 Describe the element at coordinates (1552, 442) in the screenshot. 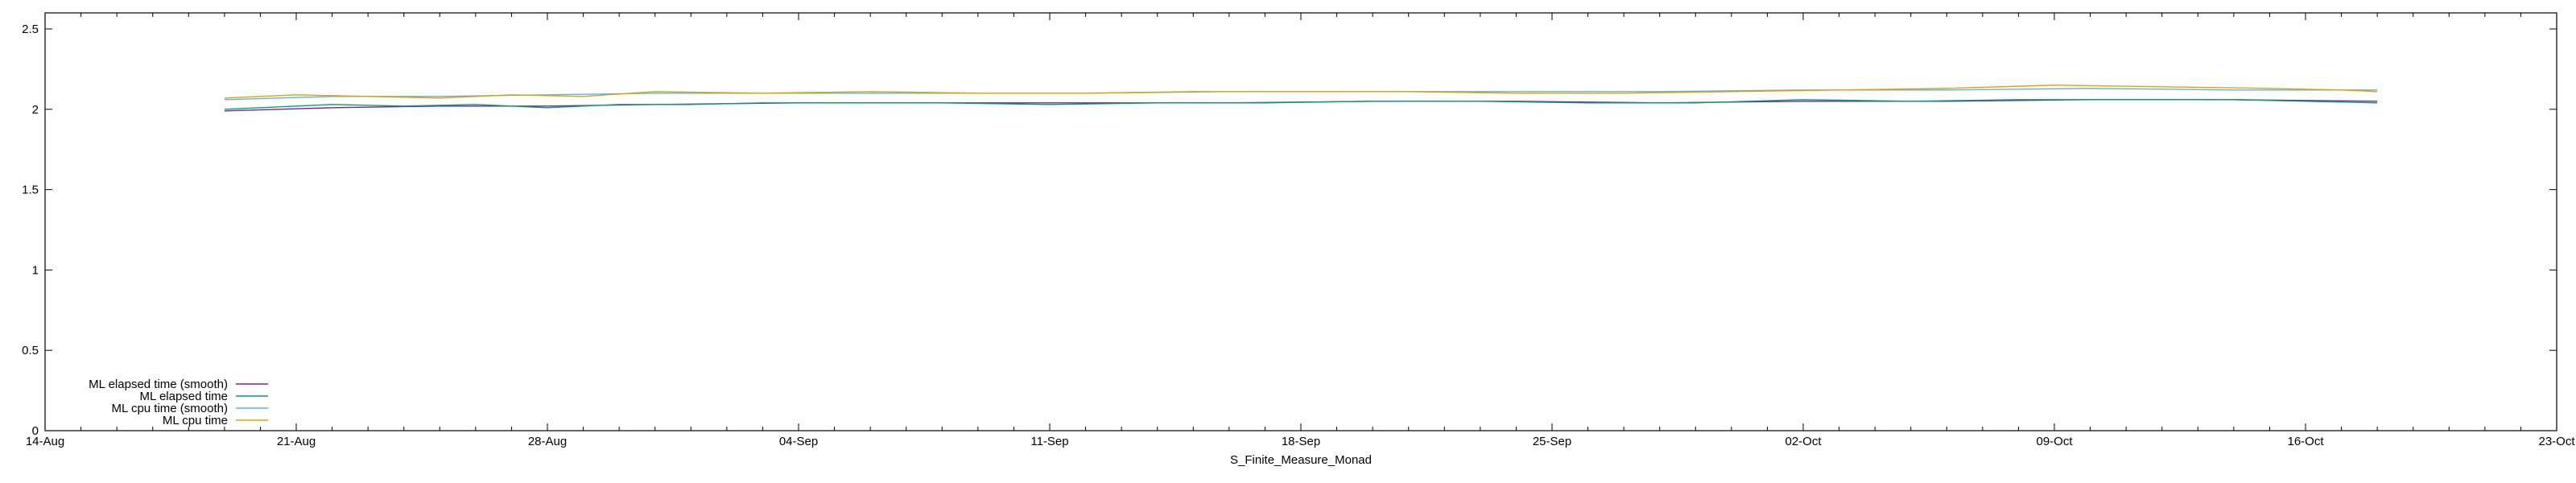

I see `x-tick-label: 25-Sep` at that location.